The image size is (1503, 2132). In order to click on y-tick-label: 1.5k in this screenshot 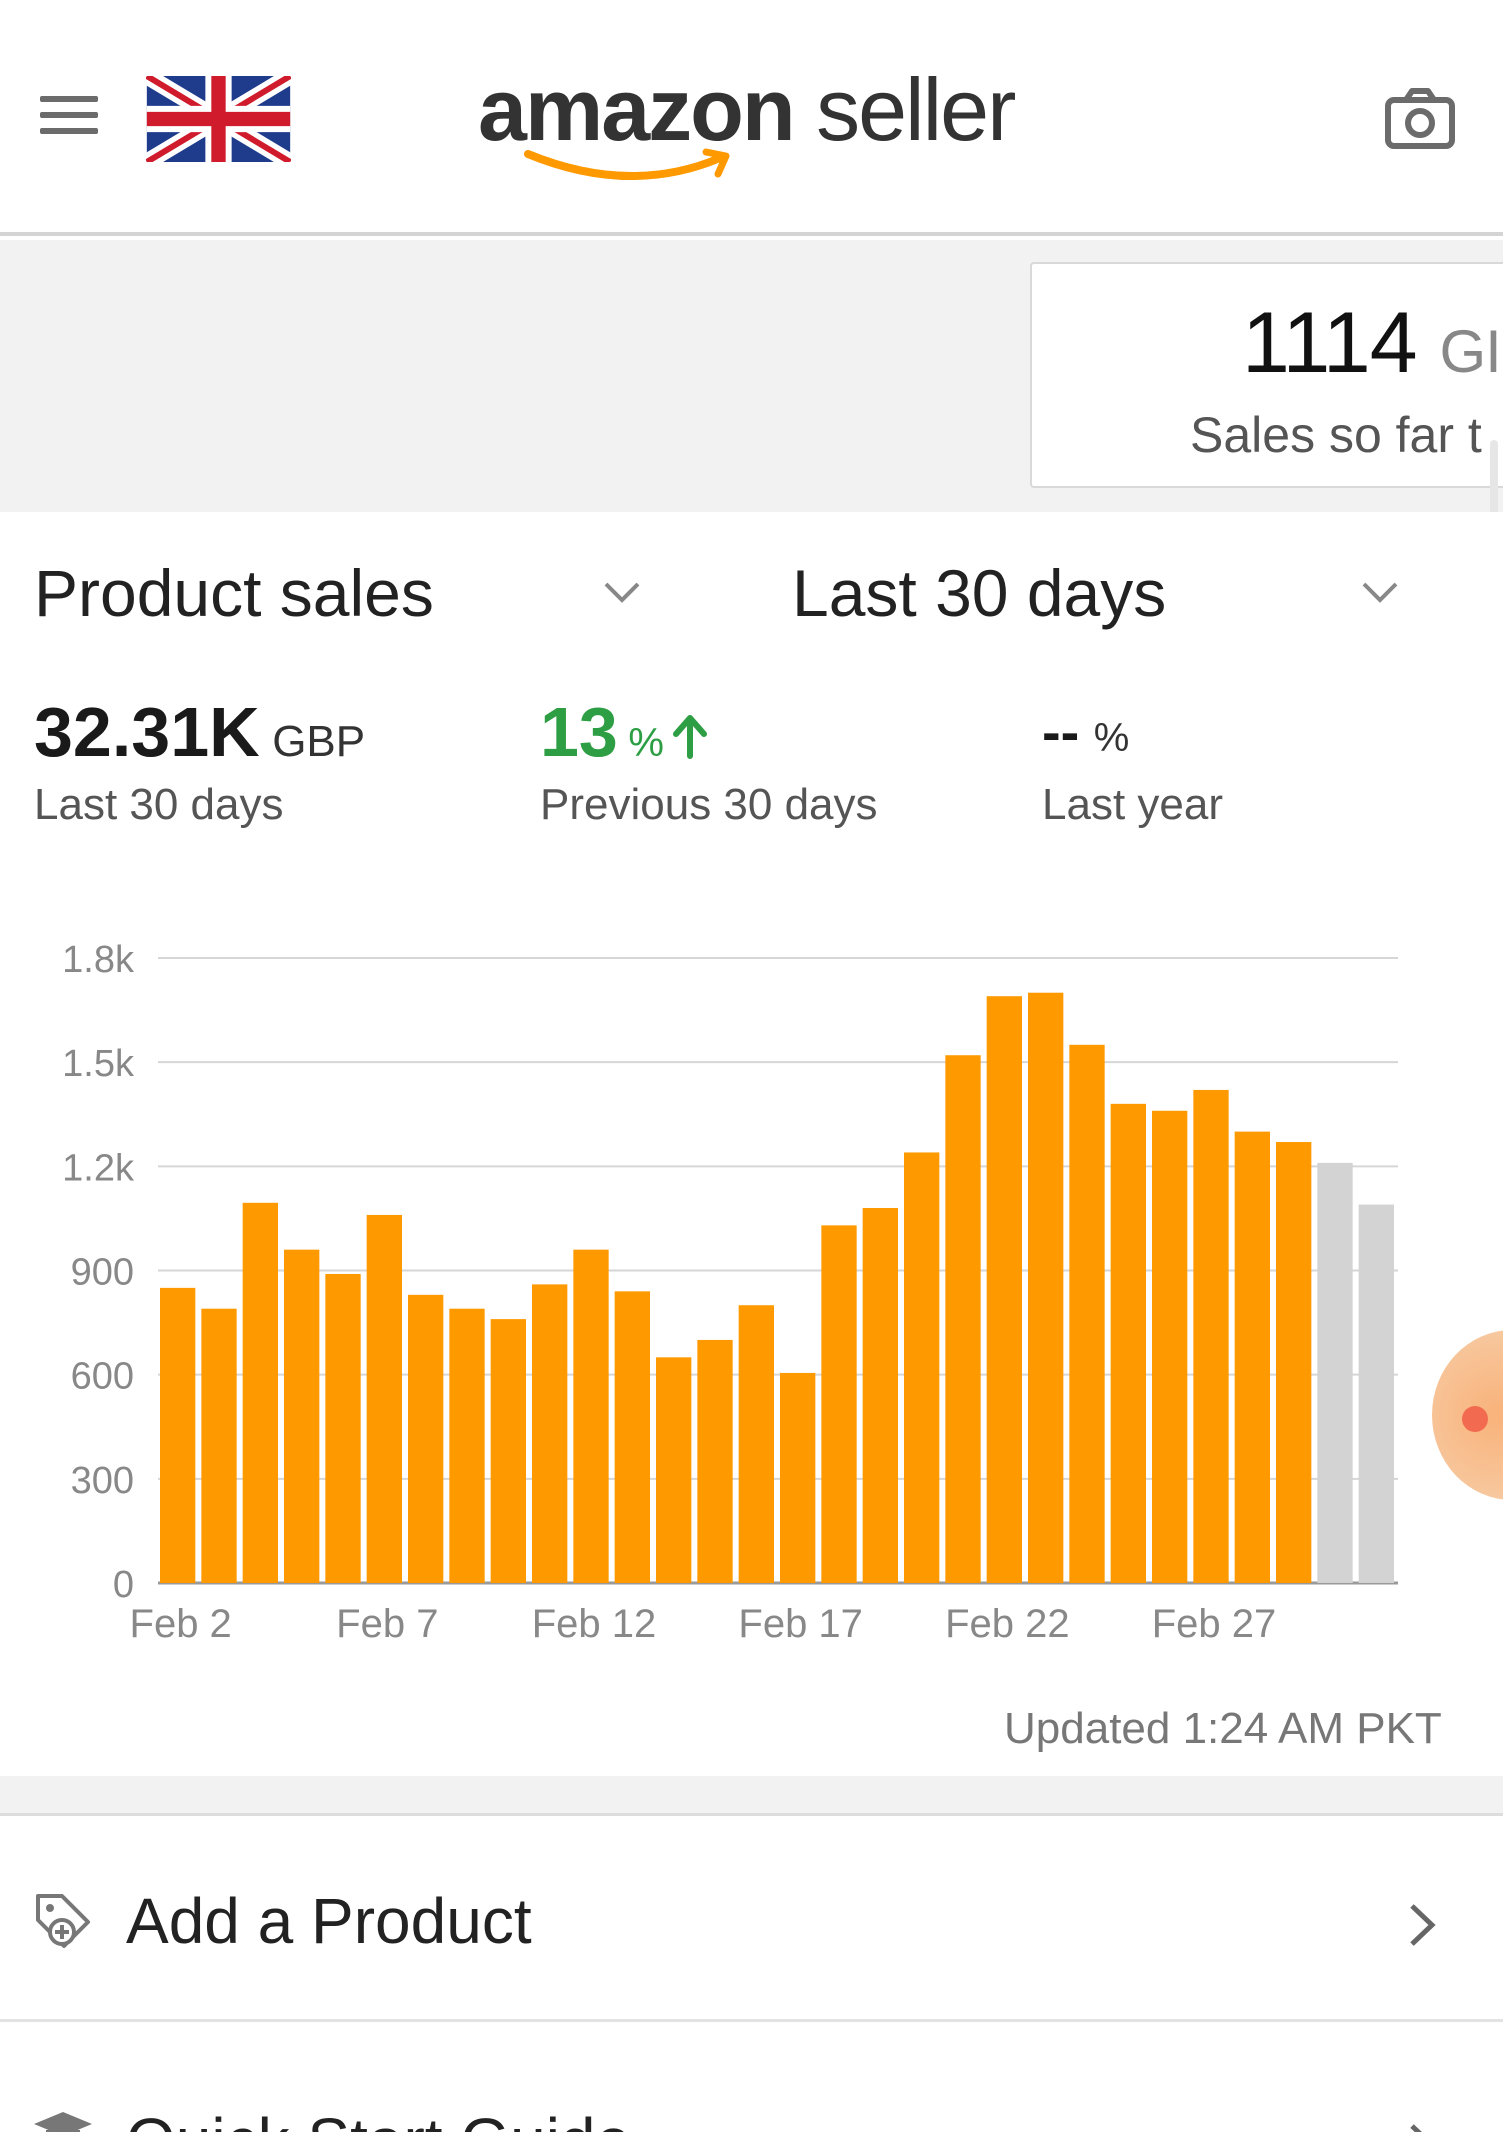, I will do `click(98, 1064)`.